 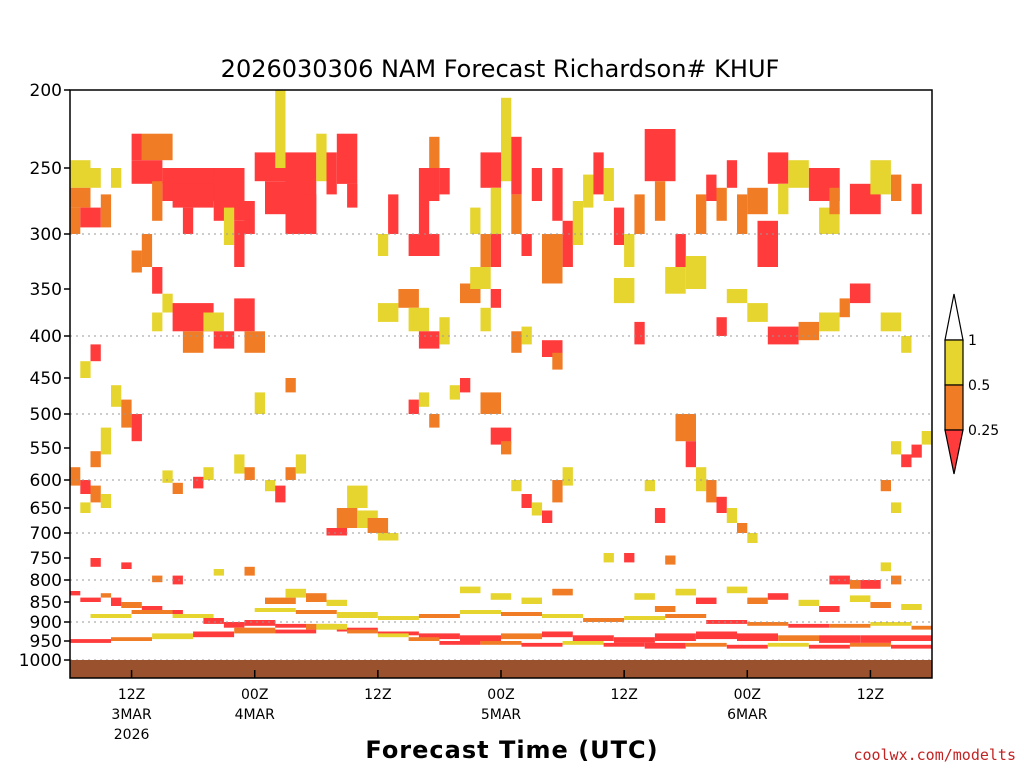 What do you see at coordinates (501, 669) in the screenshot?
I see `ground-band` at bounding box center [501, 669].